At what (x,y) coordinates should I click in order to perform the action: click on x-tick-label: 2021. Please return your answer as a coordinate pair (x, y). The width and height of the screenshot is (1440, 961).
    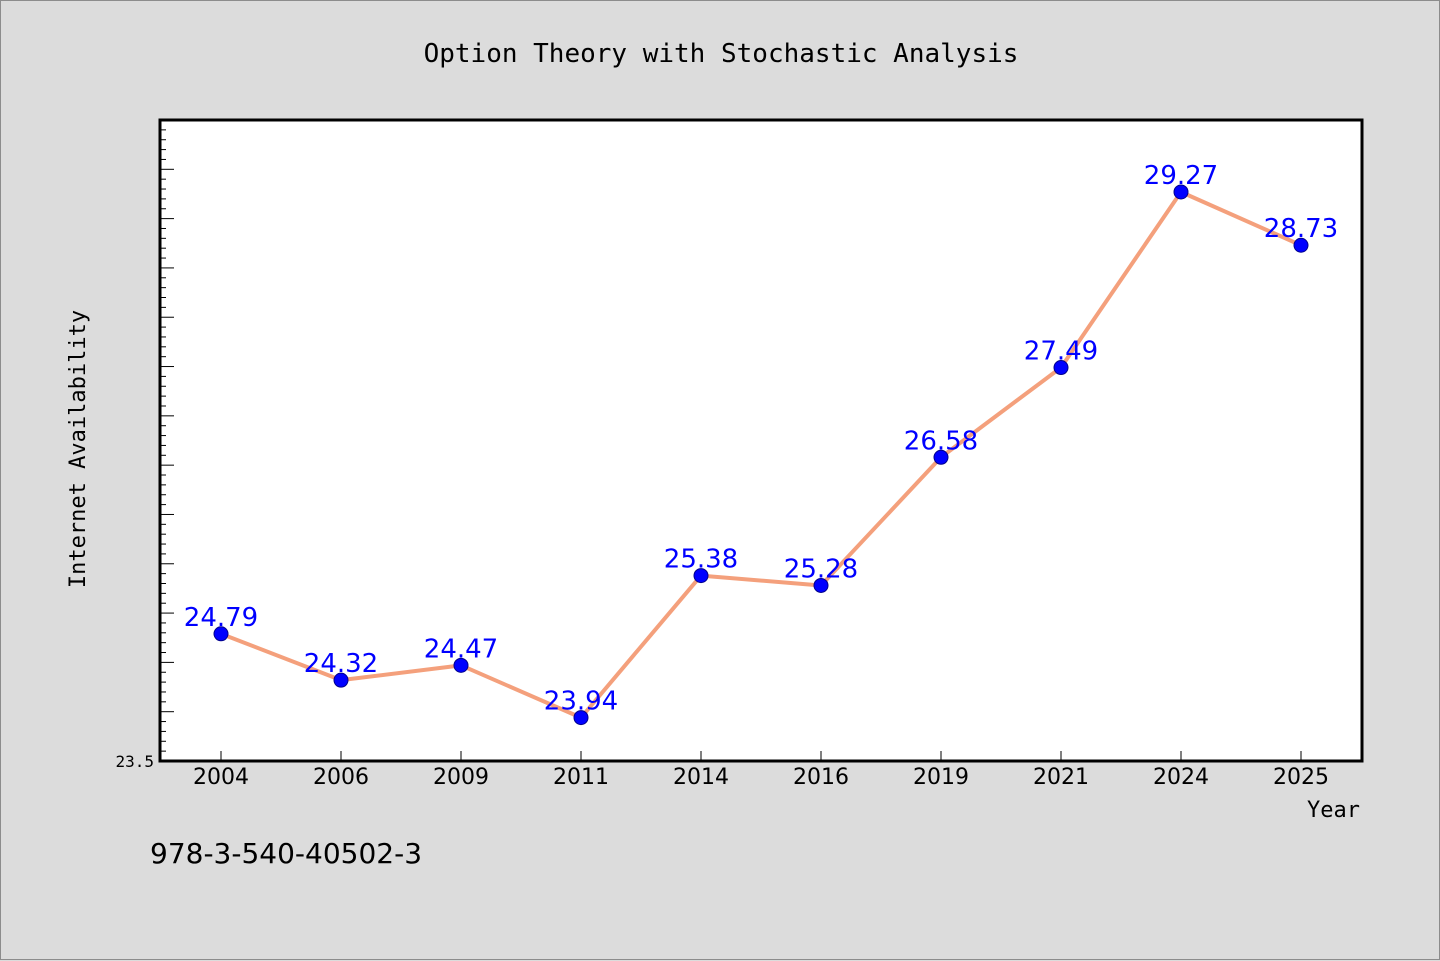
    Looking at the image, I should click on (1061, 777).